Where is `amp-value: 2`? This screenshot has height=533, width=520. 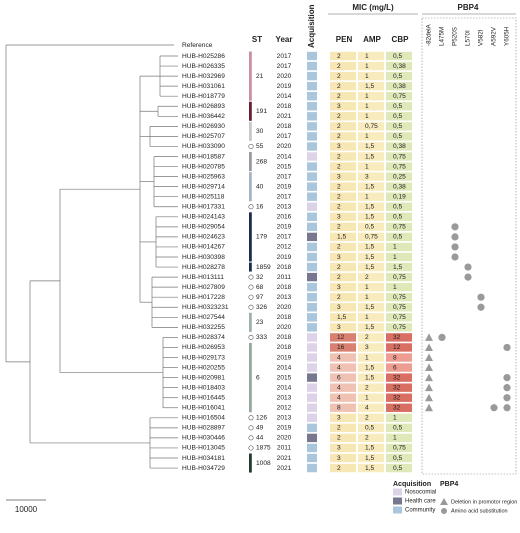 amp-value: 2 is located at coordinates (367, 387).